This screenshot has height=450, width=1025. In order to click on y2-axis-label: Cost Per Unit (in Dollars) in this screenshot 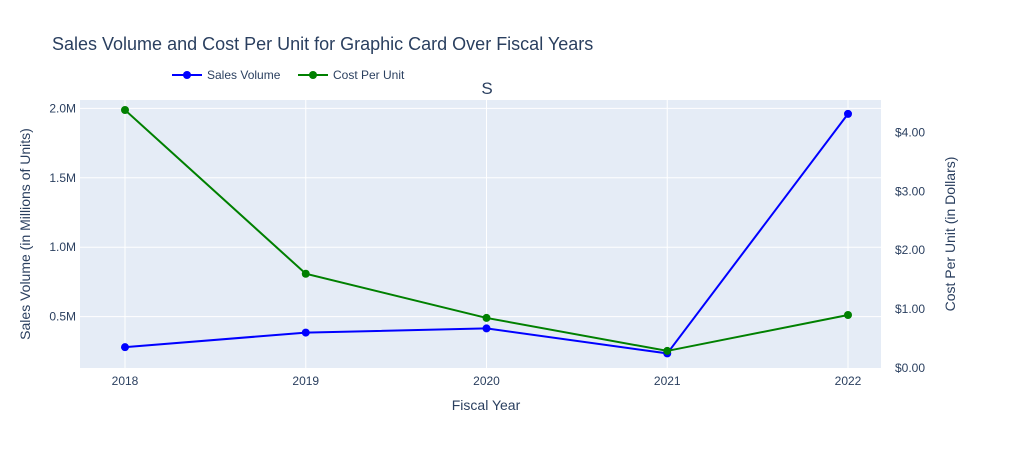, I will do `click(950, 234)`.